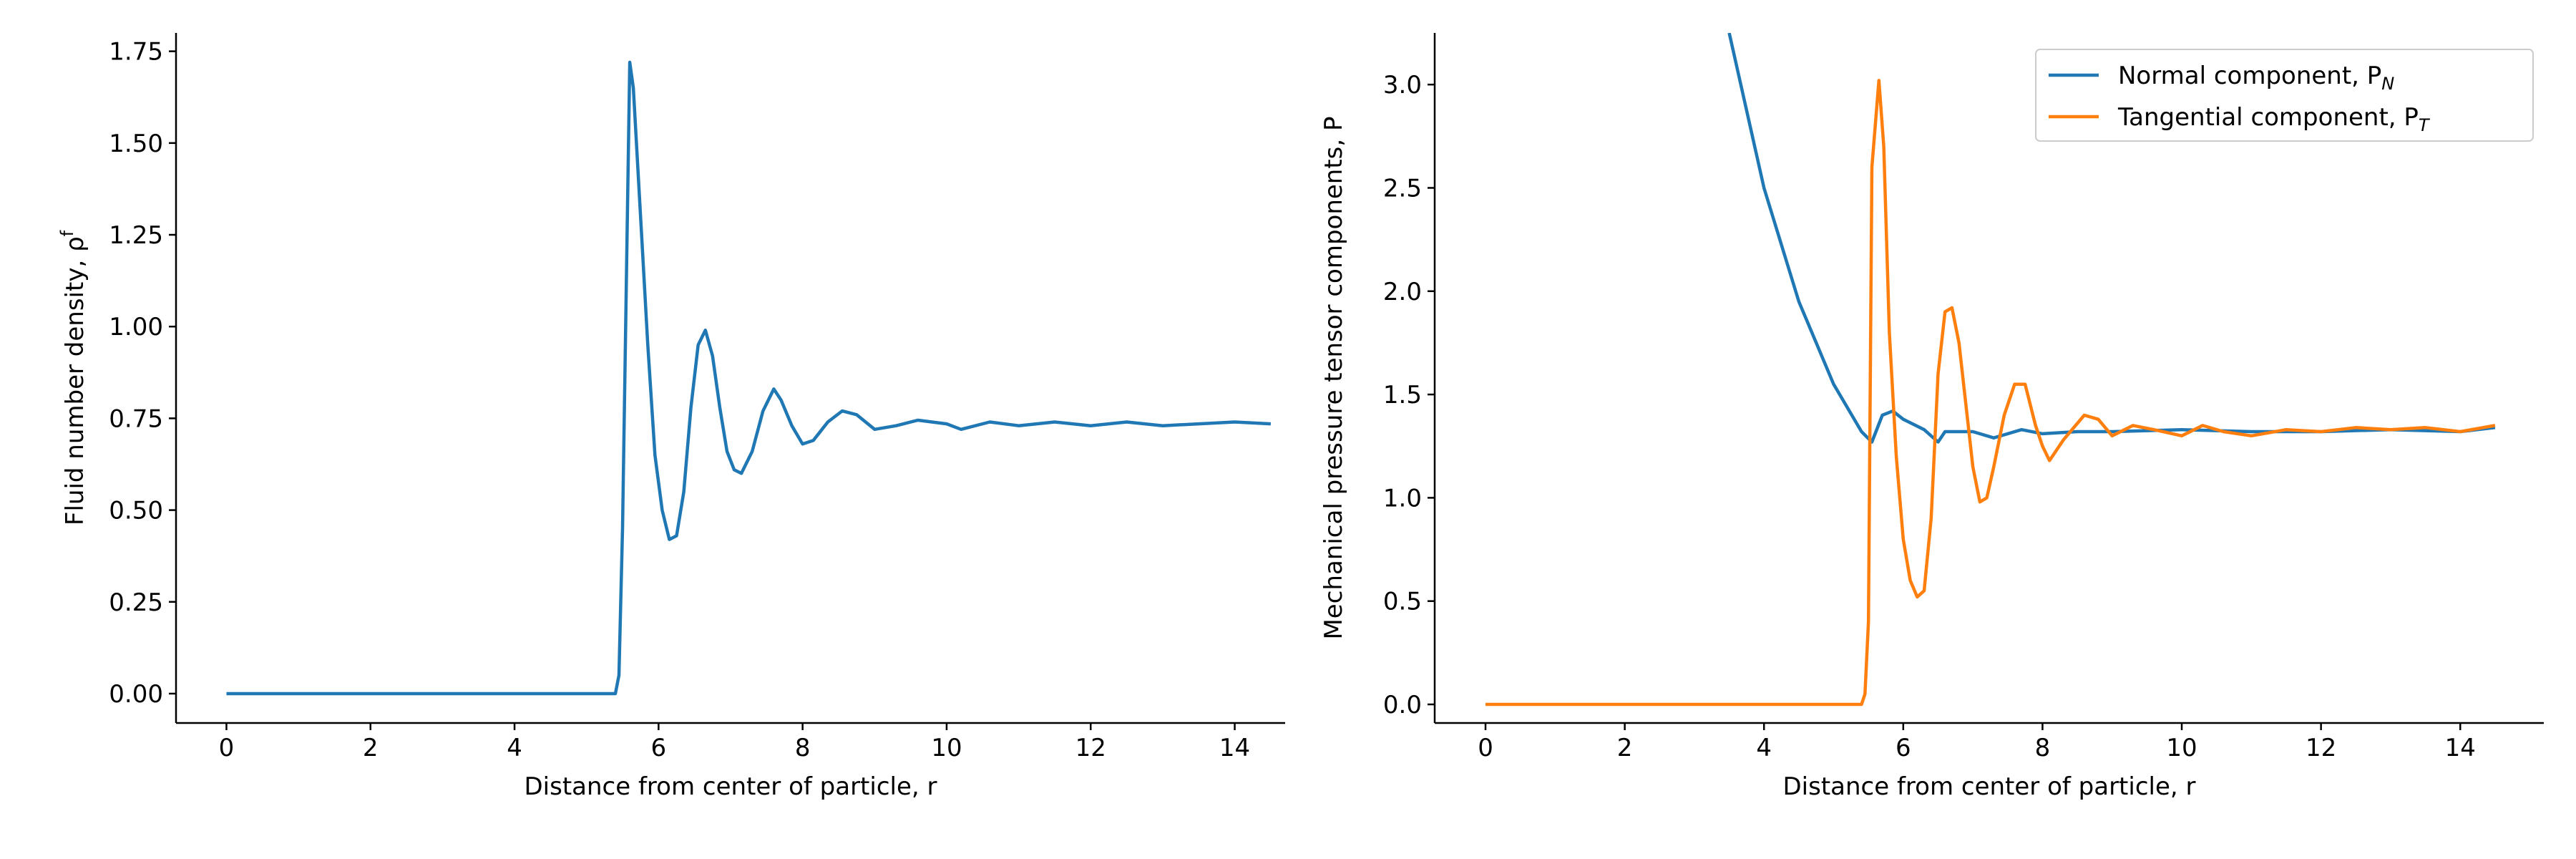 Image resolution: width=2576 pixels, height=859 pixels. Describe the element at coordinates (1402, 85) in the screenshot. I see `y-tick-label: 3.0` at that location.